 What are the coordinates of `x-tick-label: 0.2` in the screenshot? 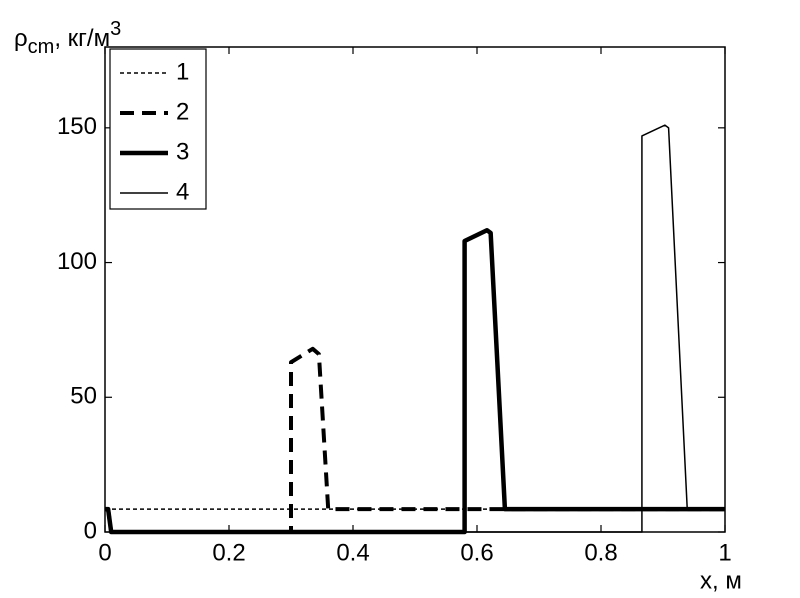 It's located at (228, 552).